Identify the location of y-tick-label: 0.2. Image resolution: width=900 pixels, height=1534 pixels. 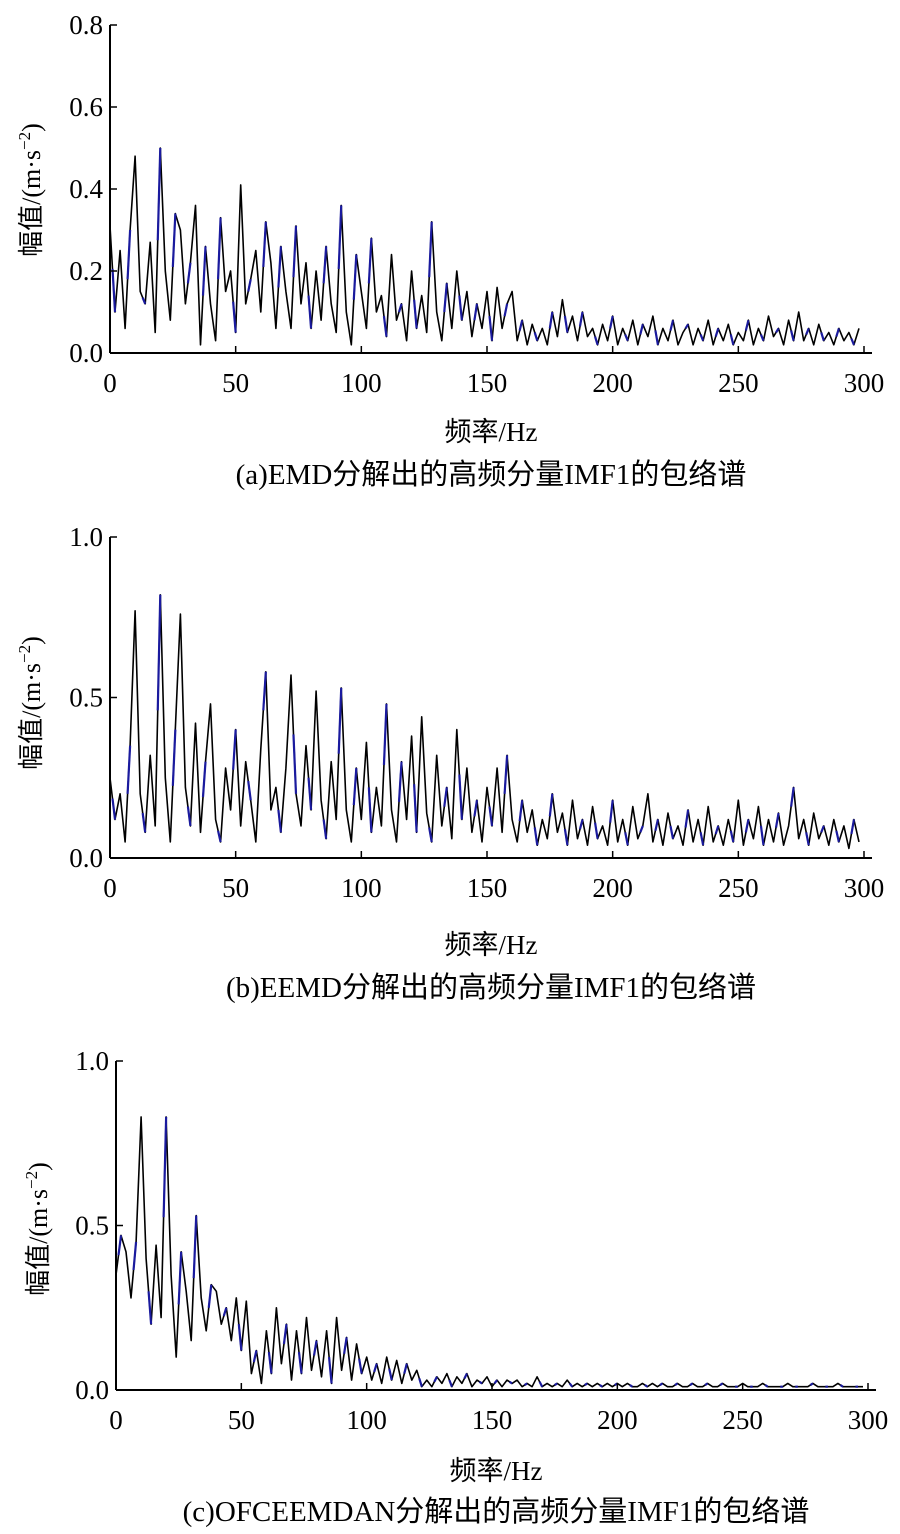
(86, 271).